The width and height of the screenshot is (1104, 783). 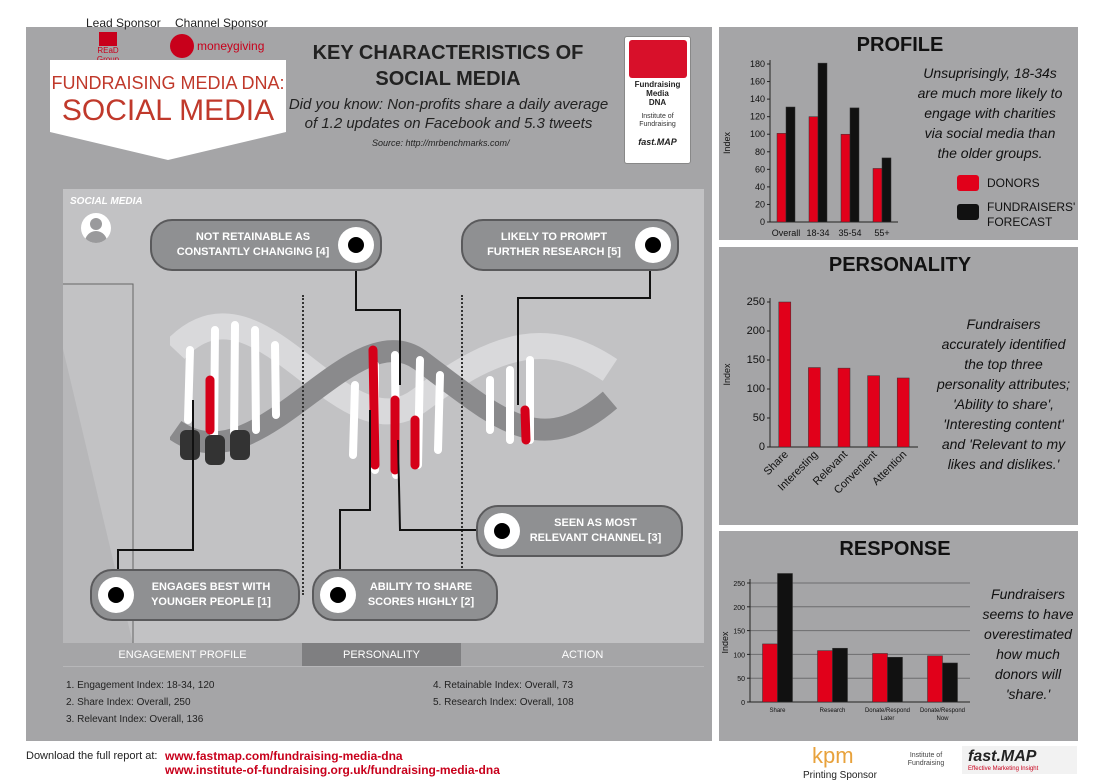 I want to click on user-icon, so click(x=96, y=228).